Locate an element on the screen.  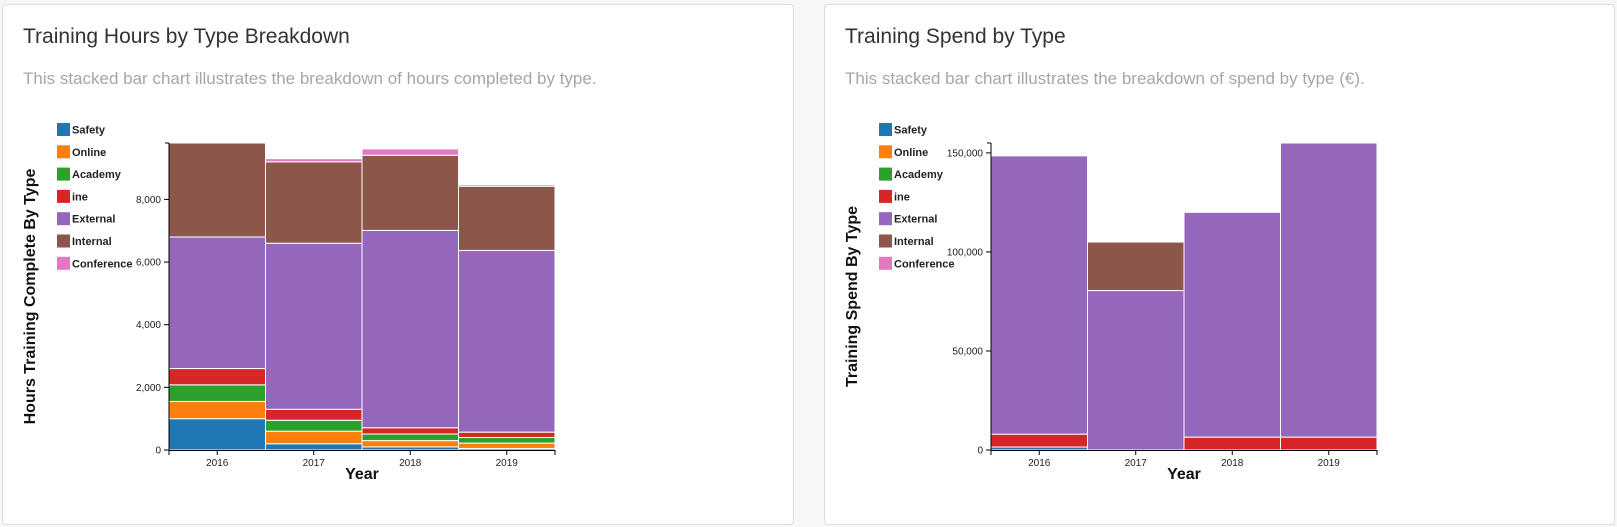
chart0-x-tick-label-2016: 2016 is located at coordinates (217, 463).